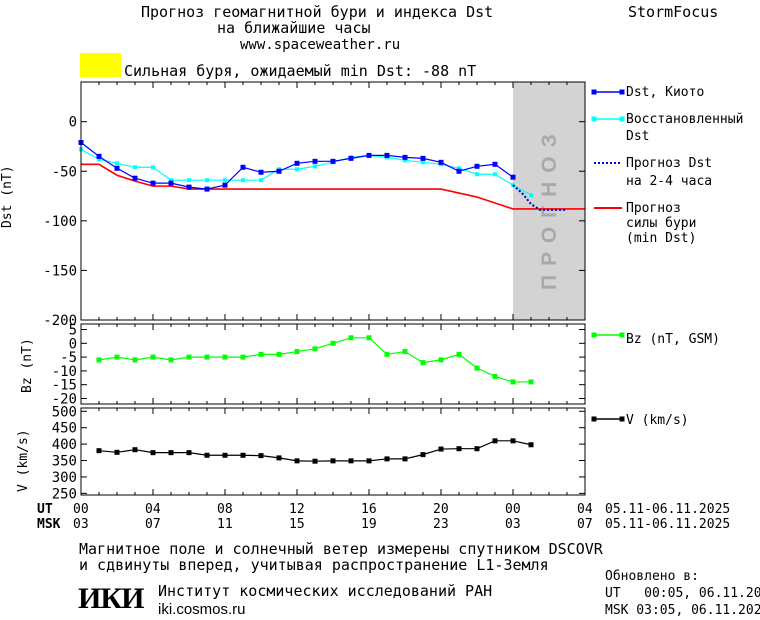  Describe the element at coordinates (513, 524) in the screenshot. I see `msk-tick-label: 03` at that location.